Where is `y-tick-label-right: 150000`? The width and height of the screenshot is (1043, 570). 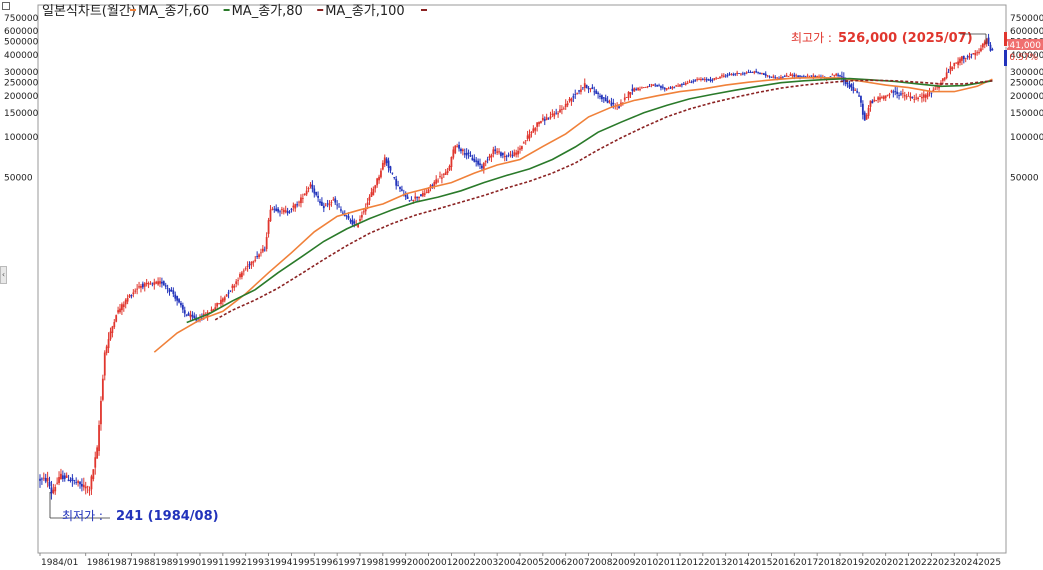
y-tick-label-right: 150000 is located at coordinates (1026, 114).